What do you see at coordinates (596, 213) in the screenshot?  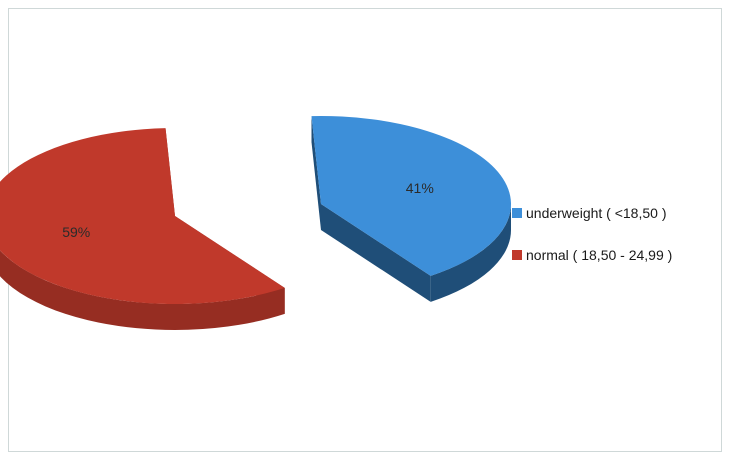 I see `legend-label-underweight: underweight ( <18,50 )` at bounding box center [596, 213].